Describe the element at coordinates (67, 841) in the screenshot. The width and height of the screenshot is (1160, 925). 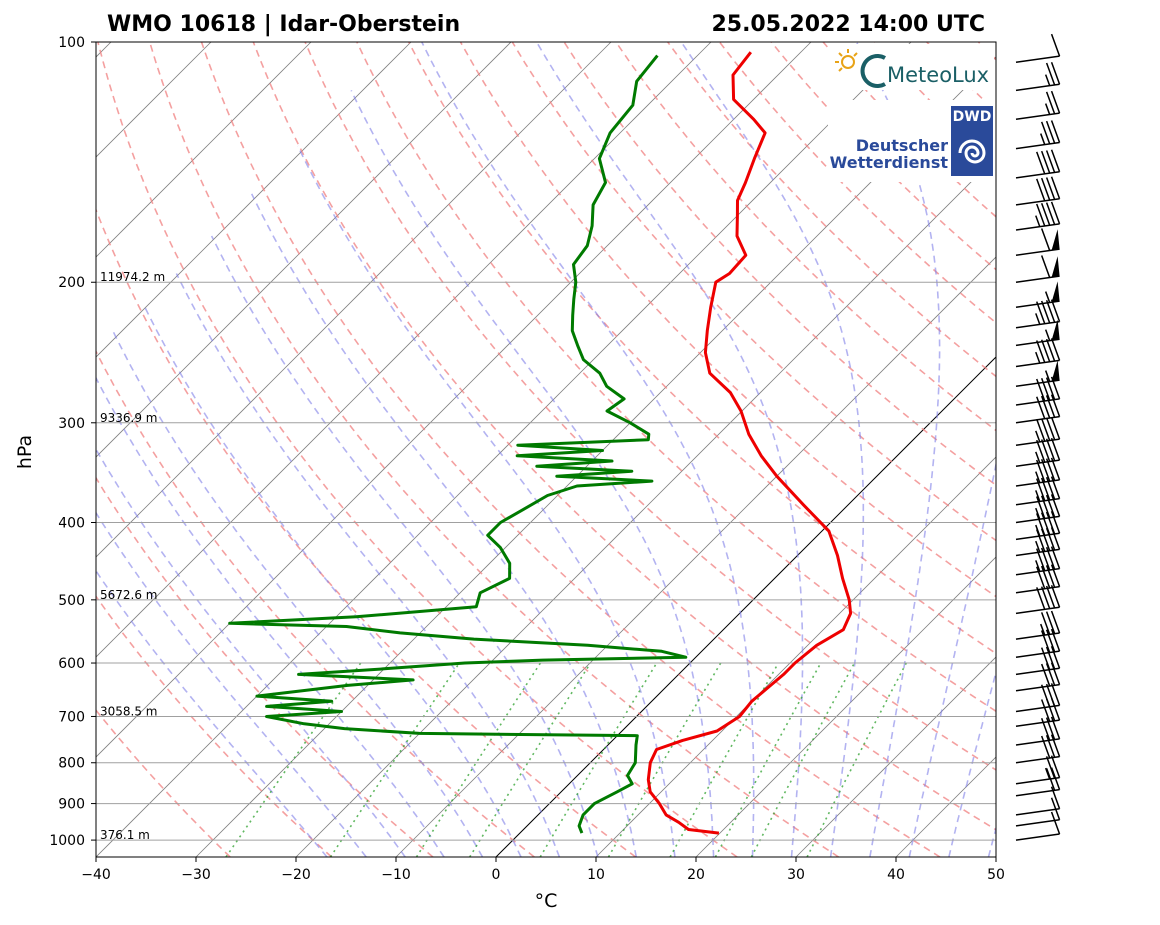
I see `y-tick-label: 1000` at that location.